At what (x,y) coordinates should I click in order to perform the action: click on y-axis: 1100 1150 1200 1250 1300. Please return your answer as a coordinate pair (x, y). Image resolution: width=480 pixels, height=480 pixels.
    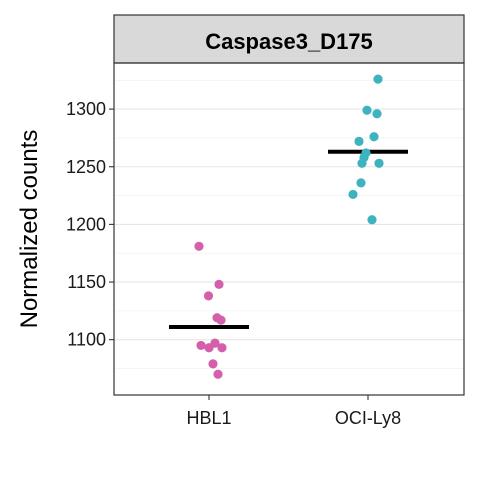
    Looking at the image, I should click on (90, 224).